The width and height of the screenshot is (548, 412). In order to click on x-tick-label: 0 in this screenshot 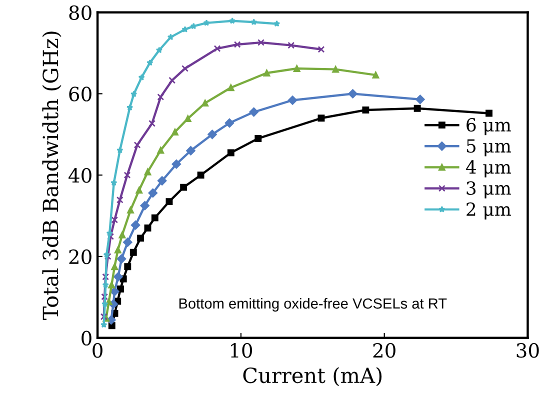, I will do `click(97, 350)`.